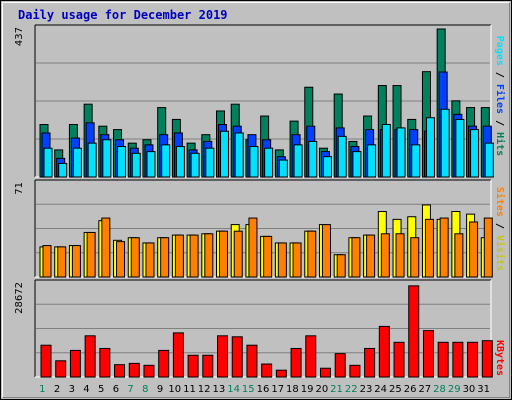 This screenshot has height=400, width=512. I want to click on day-label: 21, so click(336, 389).